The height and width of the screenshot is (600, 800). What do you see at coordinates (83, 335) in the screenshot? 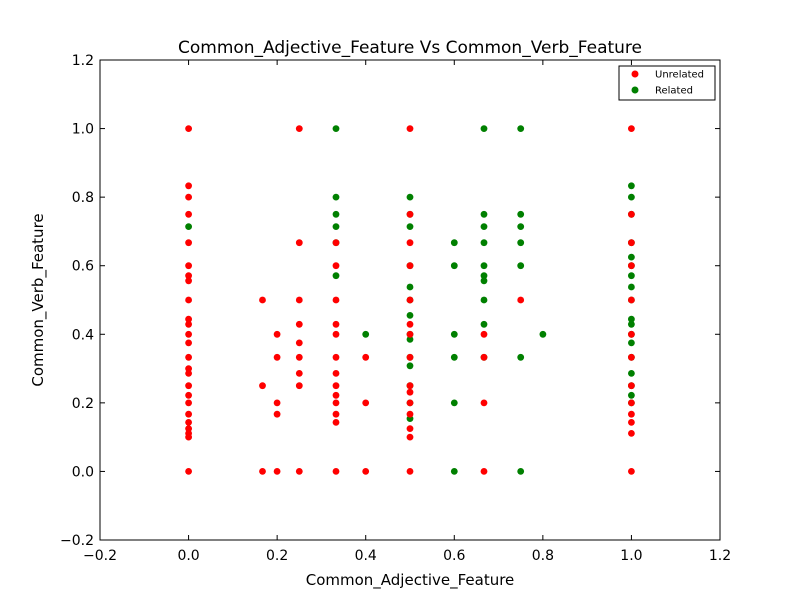
I see `y-tick-label-3: 0.4` at bounding box center [83, 335].